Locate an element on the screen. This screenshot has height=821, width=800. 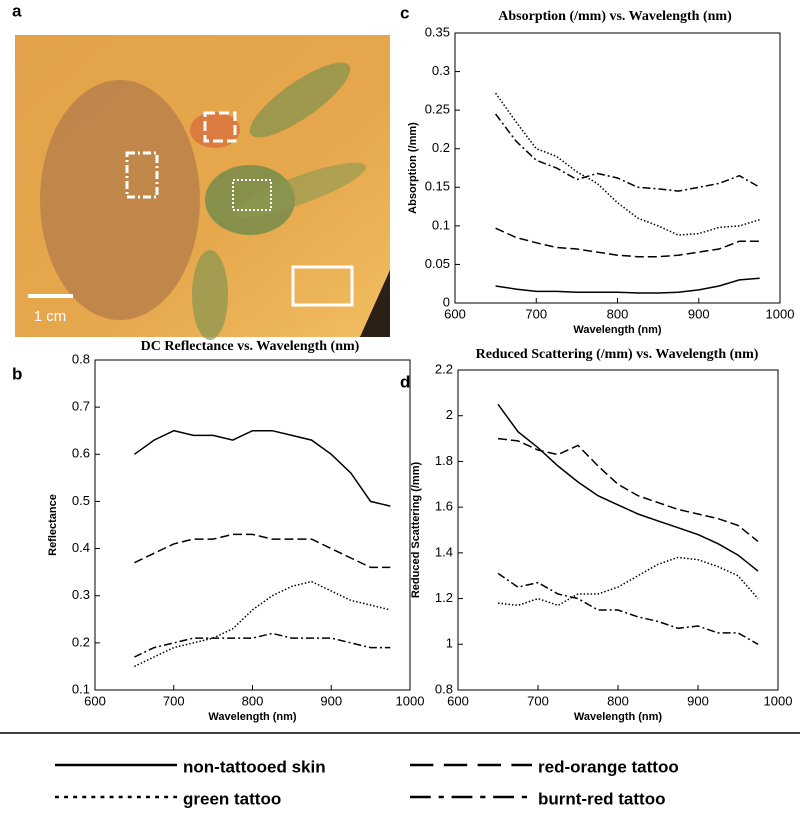
roi-burnt-red is located at coordinates (142, 175).